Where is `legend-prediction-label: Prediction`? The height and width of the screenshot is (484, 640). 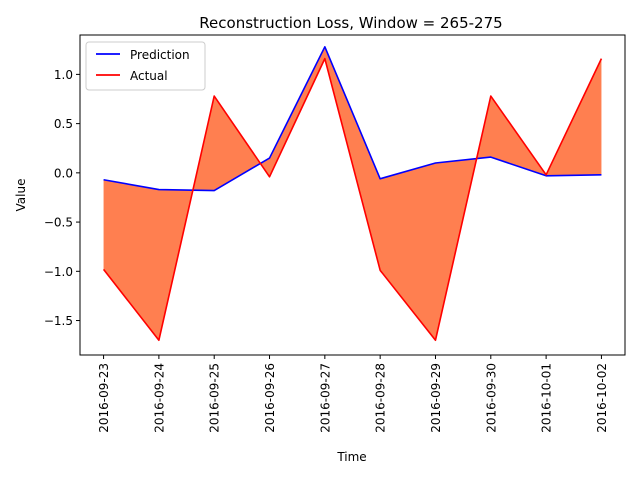 legend-prediction-label: Prediction is located at coordinates (160, 55).